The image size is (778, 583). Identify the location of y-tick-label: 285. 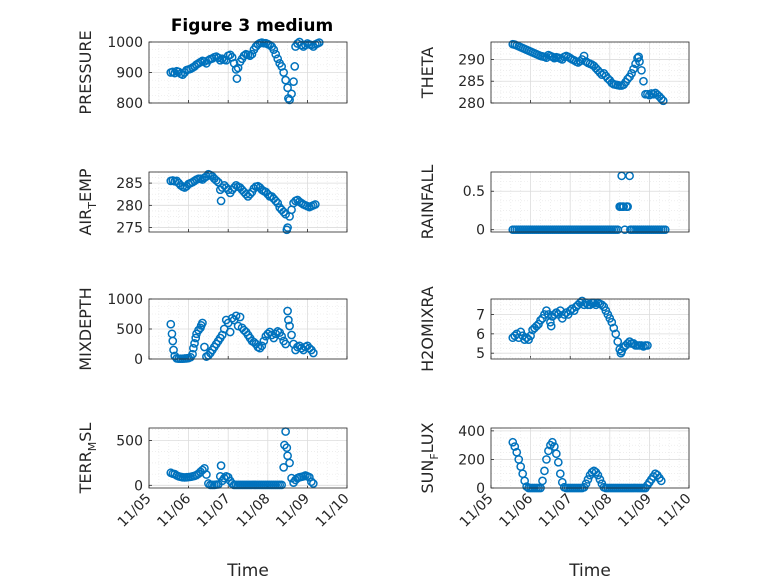
(129, 184).